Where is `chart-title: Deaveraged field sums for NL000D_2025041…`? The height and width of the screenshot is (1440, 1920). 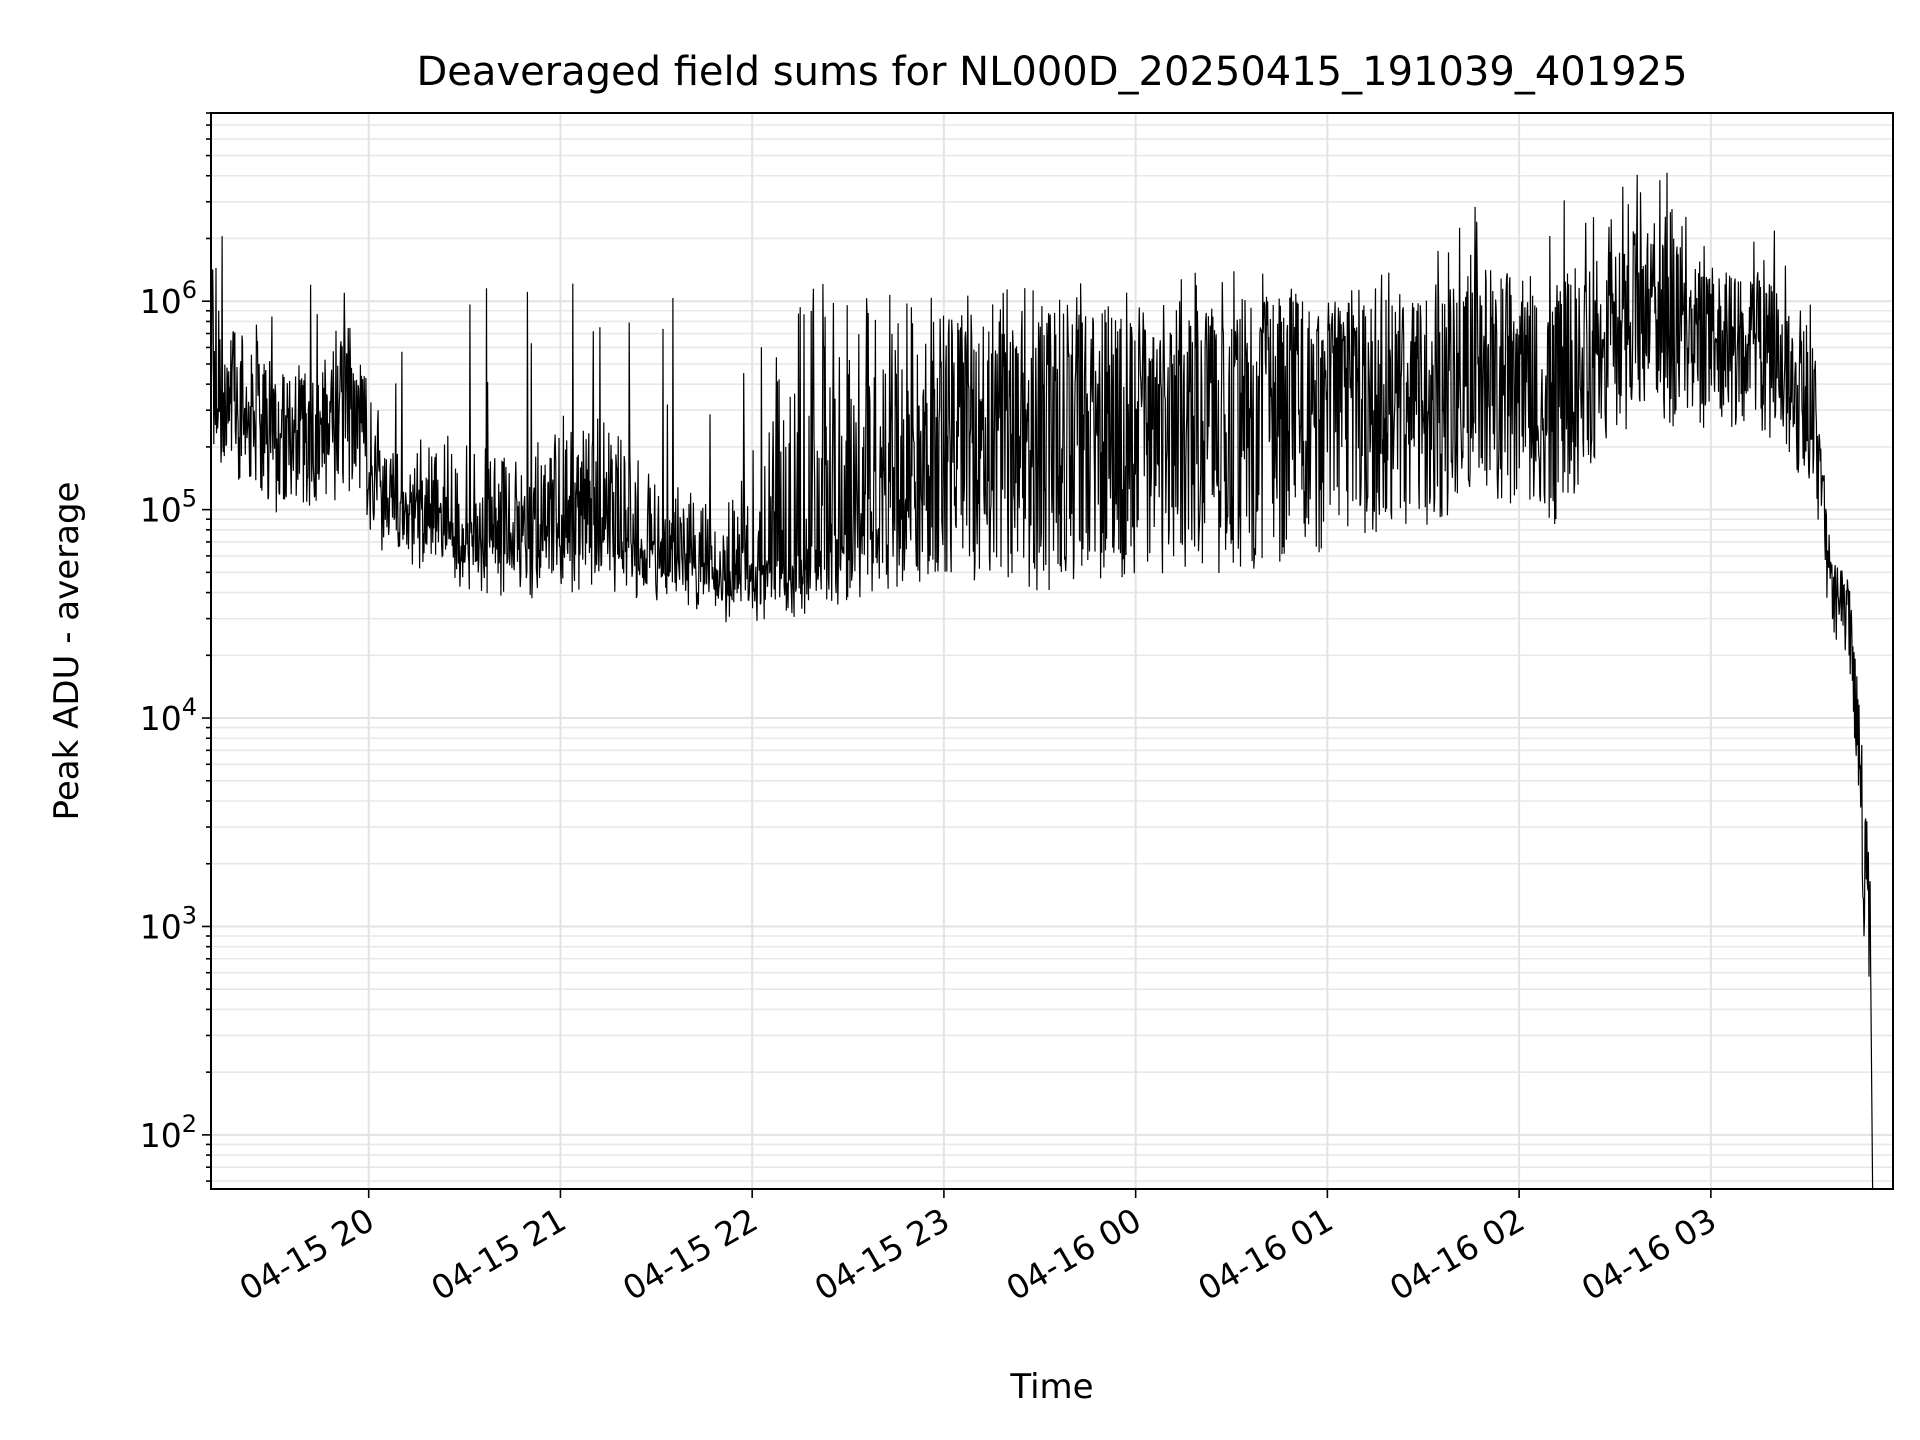
chart-title: Deaveraged field sums for NL000D_2025041… is located at coordinates (1051, 72).